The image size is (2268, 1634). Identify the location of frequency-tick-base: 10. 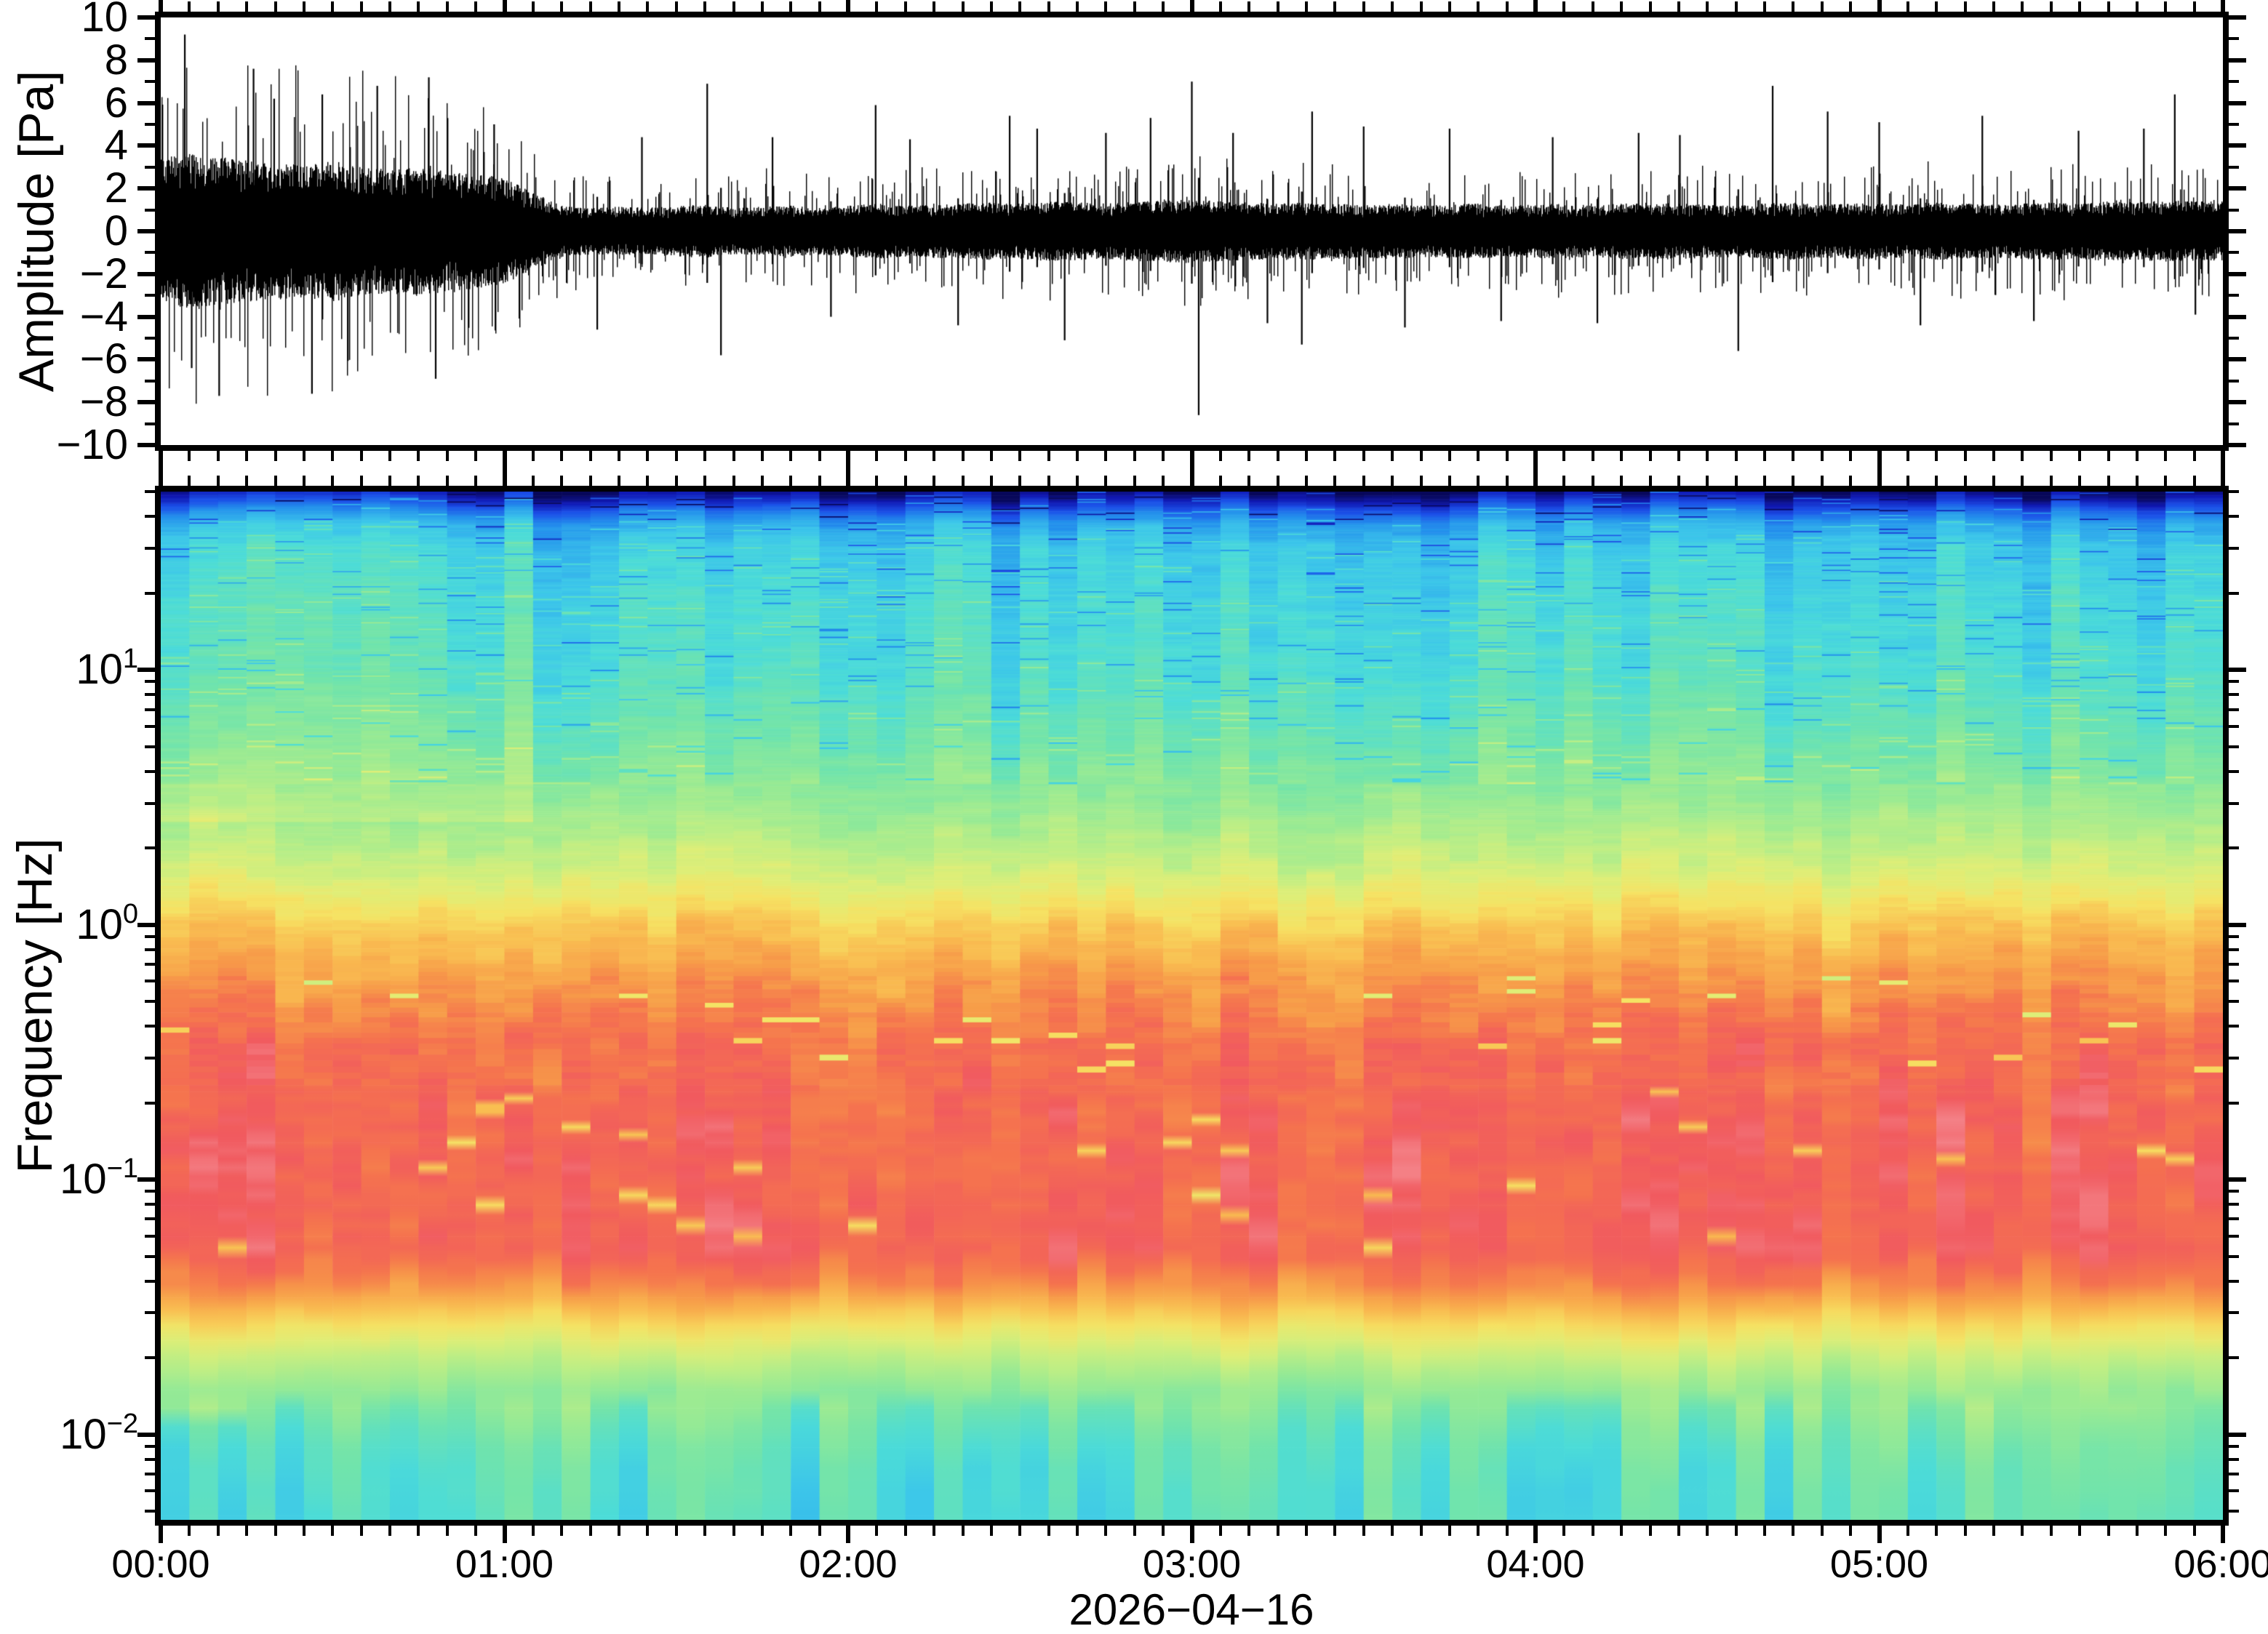
(99, 924).